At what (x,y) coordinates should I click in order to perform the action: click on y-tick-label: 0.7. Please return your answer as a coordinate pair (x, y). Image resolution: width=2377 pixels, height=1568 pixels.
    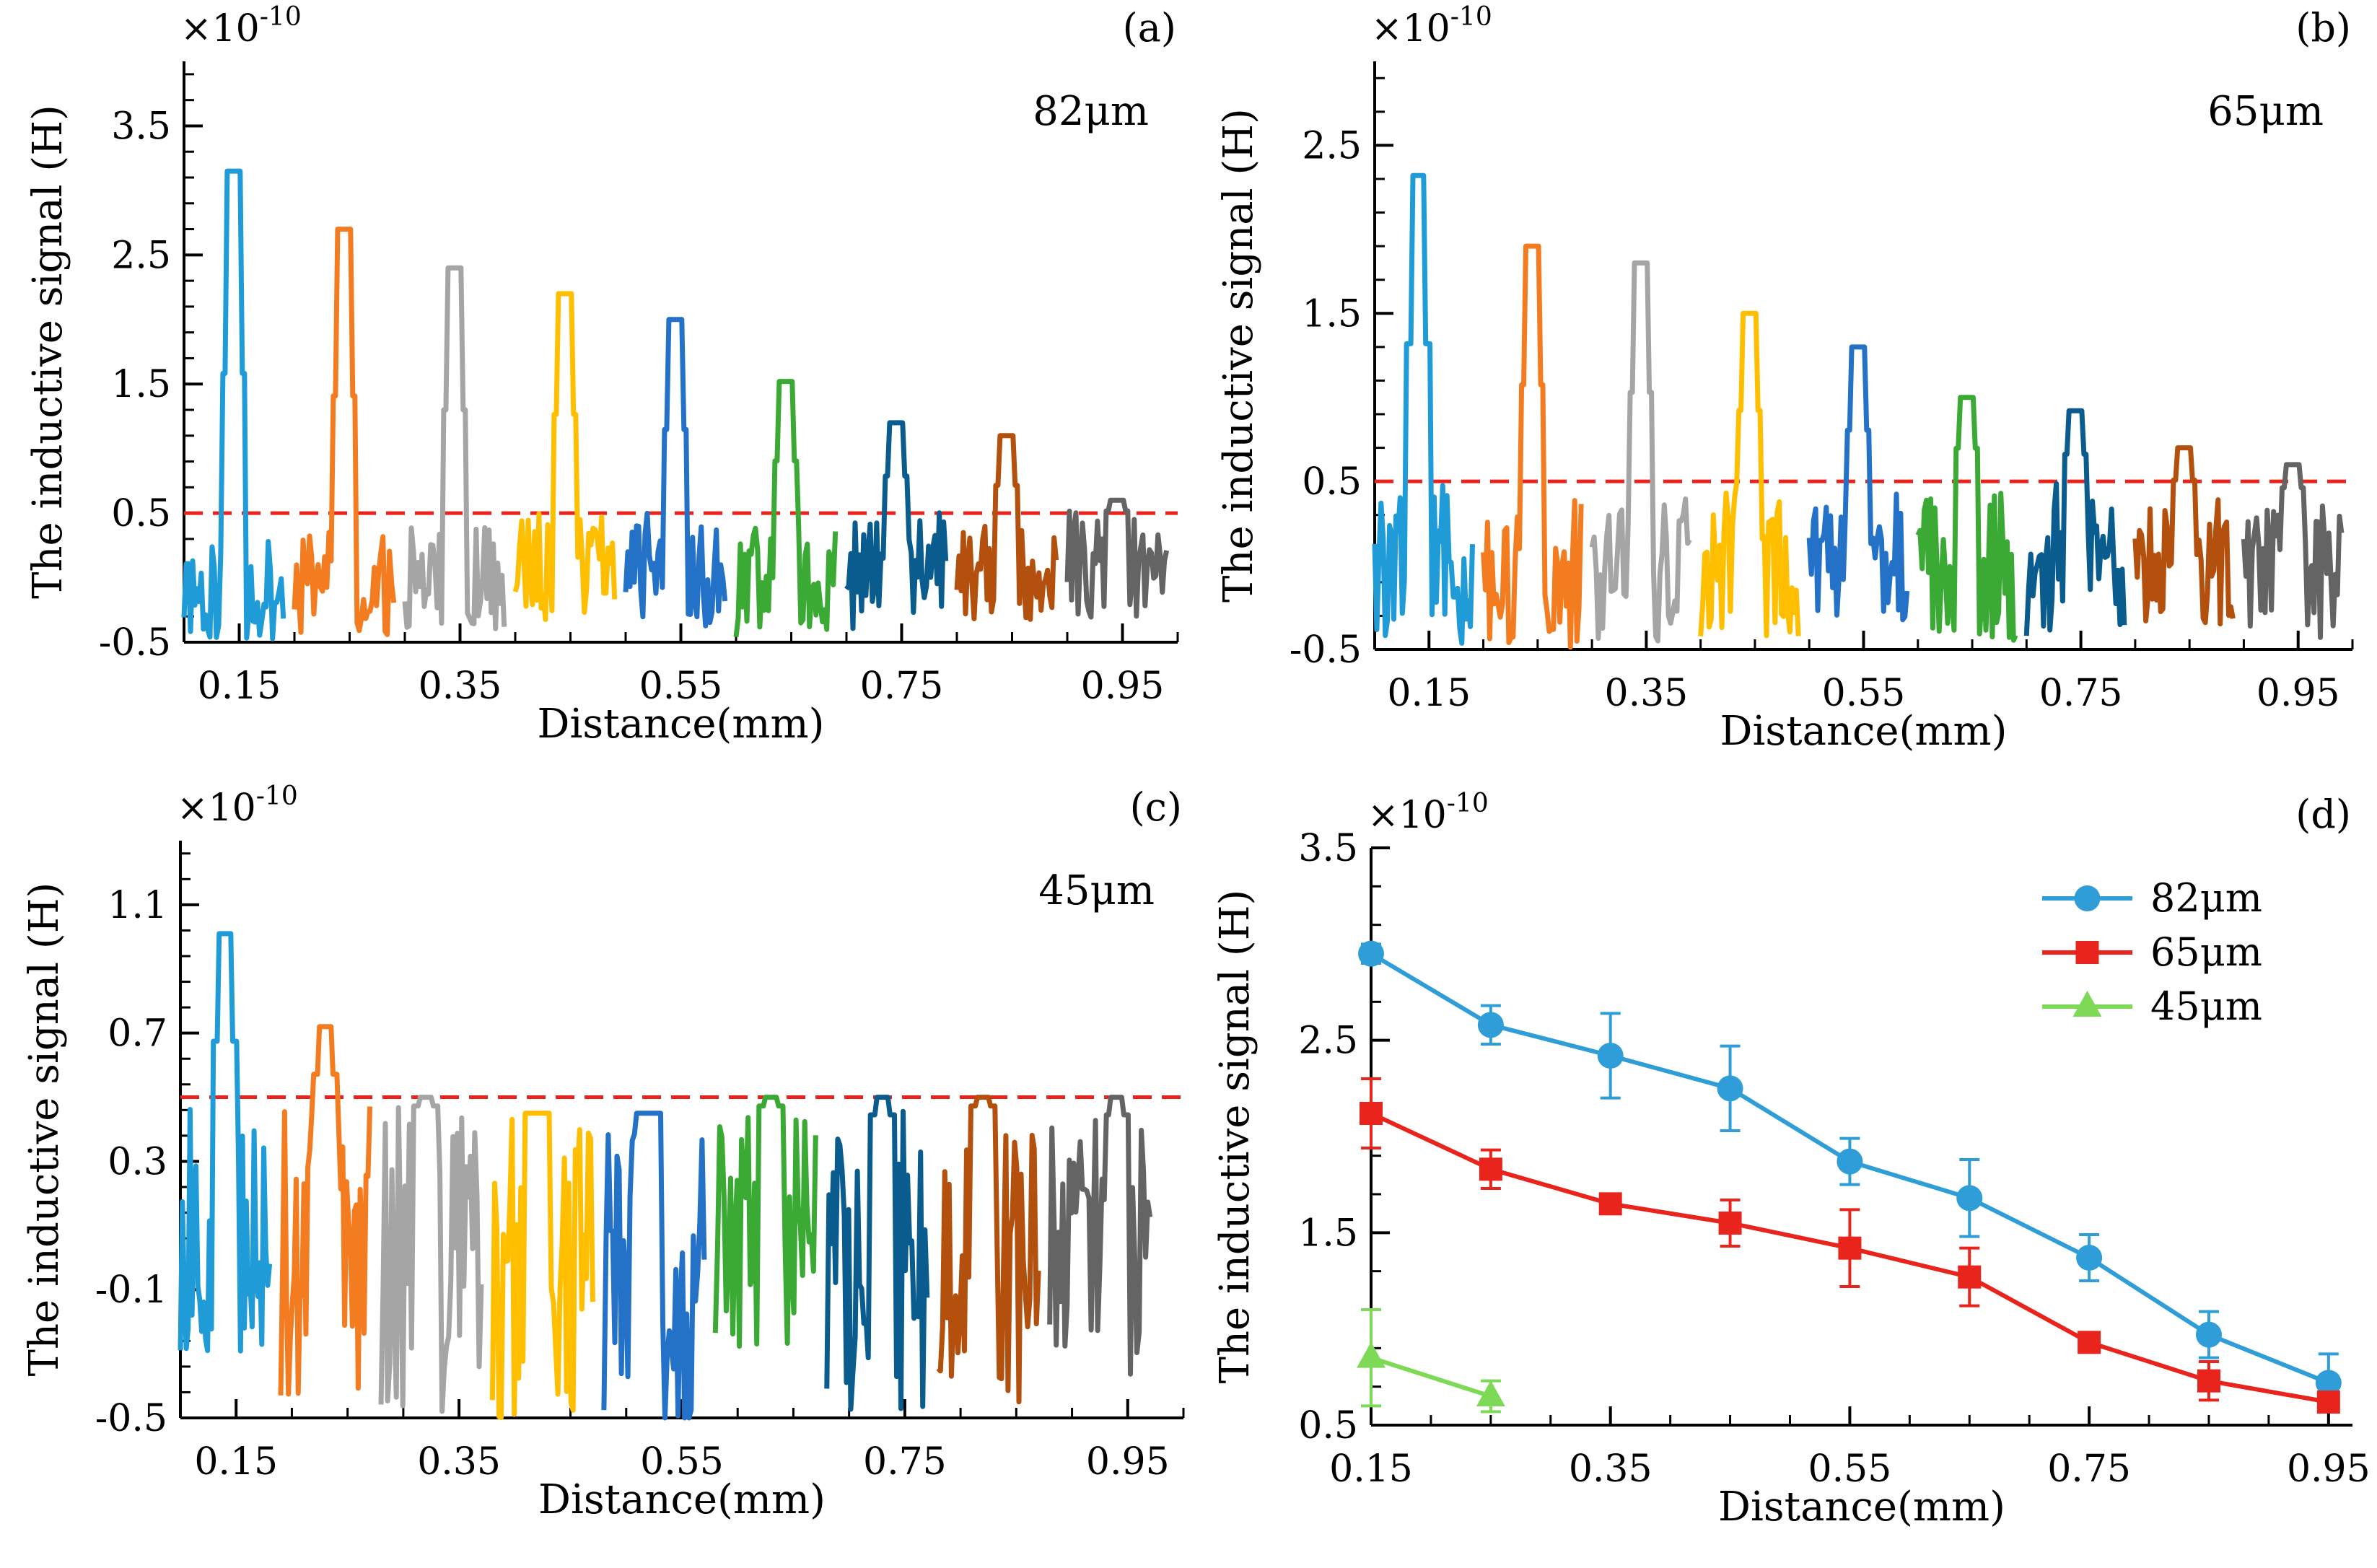
    Looking at the image, I should click on (137, 1034).